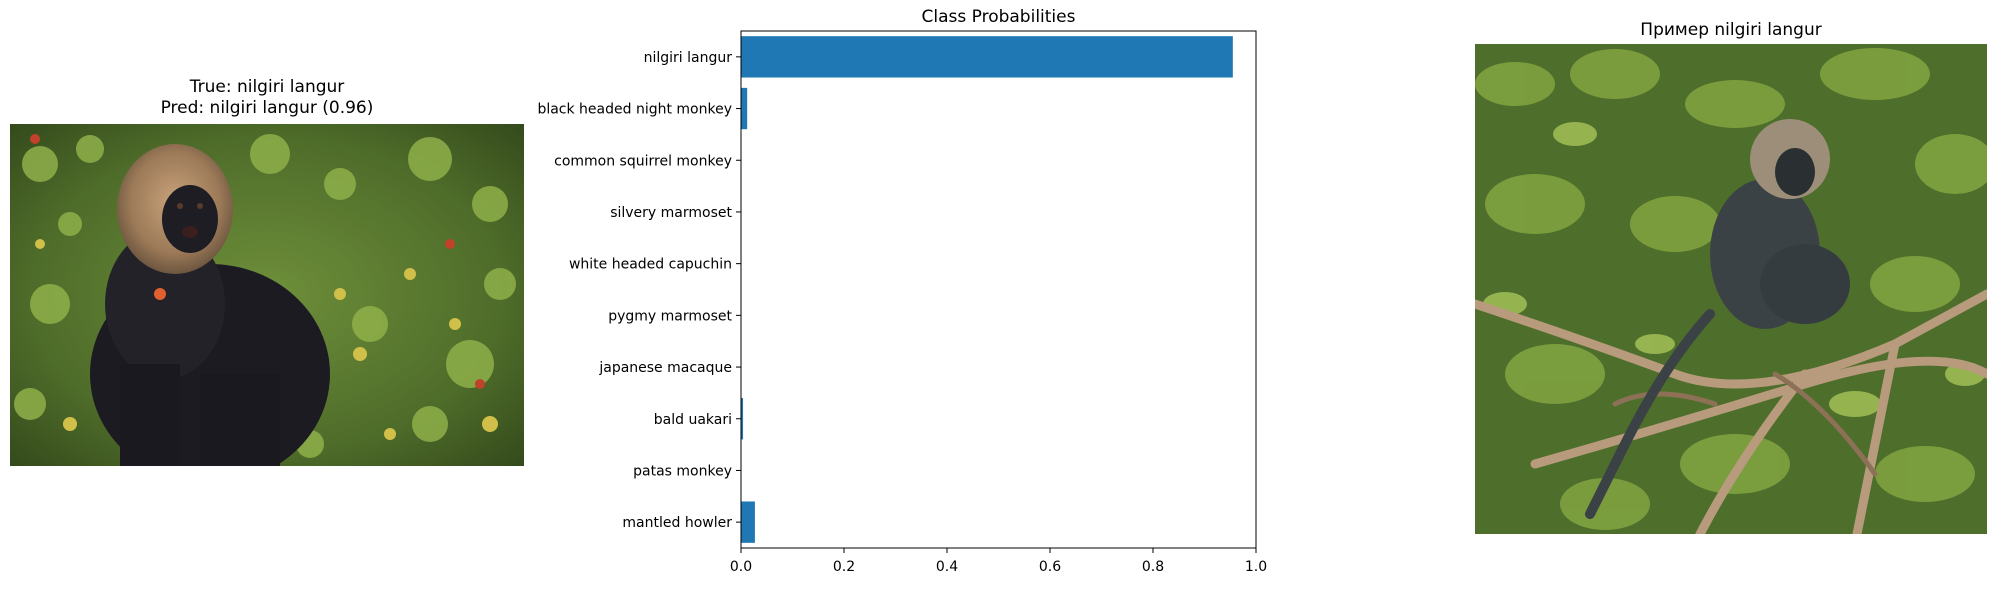 This screenshot has height=590, width=1990. What do you see at coordinates (267, 108) in the screenshot?
I see `left-panel-title-line2: Pred: nilgiri langur (0.96)` at bounding box center [267, 108].